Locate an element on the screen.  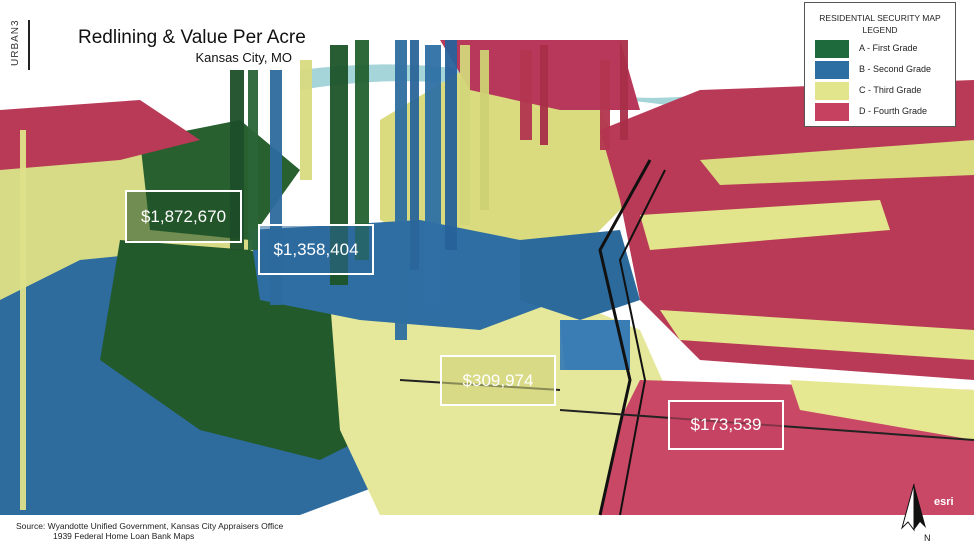
brand-bar: URBAN3 is located at coordinates (19, 44).